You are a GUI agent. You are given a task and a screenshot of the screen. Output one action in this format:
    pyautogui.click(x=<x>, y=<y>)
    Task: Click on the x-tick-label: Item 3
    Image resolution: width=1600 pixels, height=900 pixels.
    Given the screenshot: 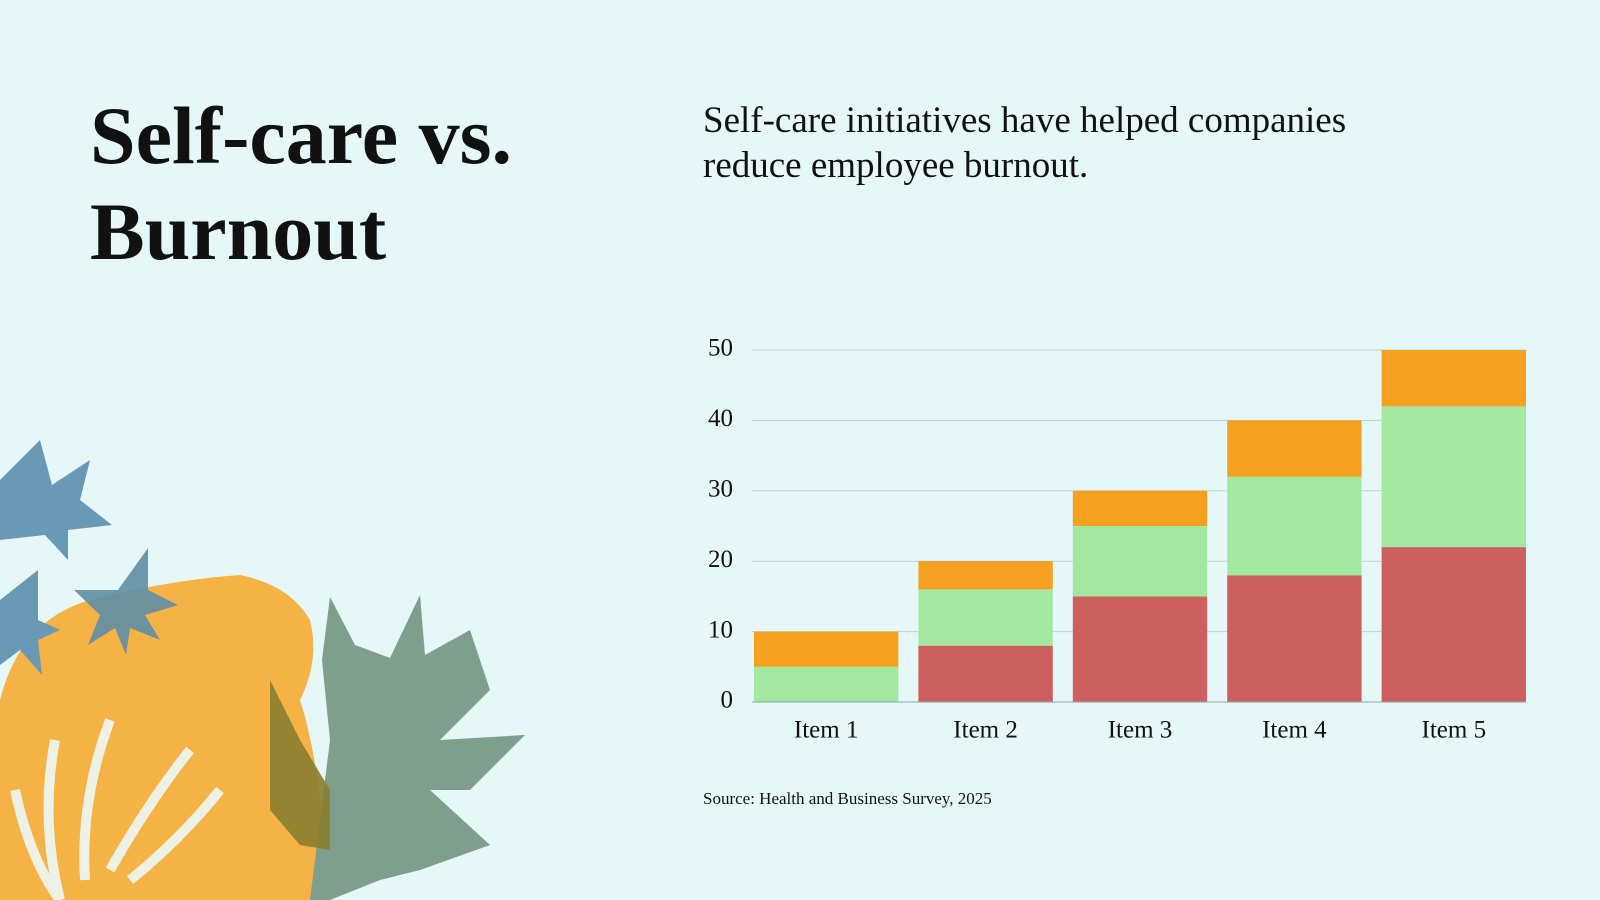 What is the action you would take?
    pyautogui.click(x=1140, y=730)
    